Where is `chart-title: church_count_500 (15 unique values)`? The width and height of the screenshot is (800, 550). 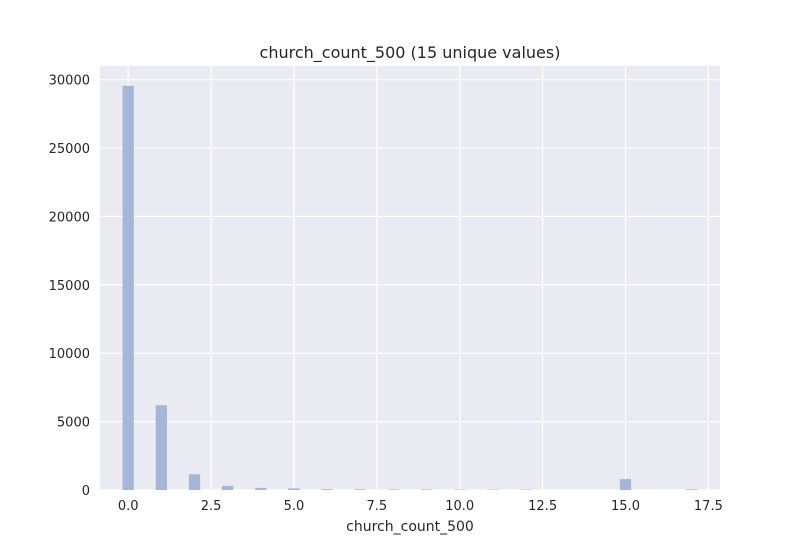
chart-title: church_count_500 (15 unique values) is located at coordinates (410, 53).